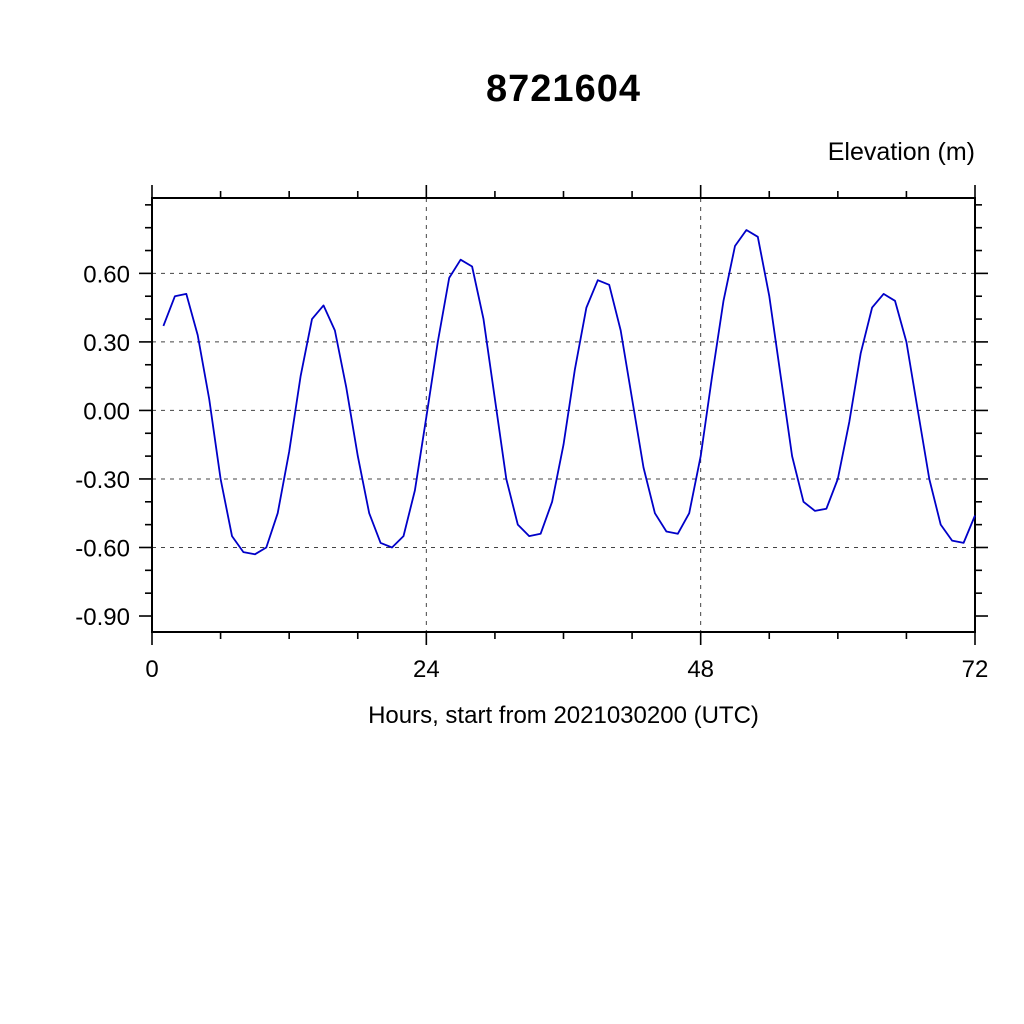 This screenshot has height=1024, width=1024. What do you see at coordinates (700, 669) in the screenshot?
I see `x-tick-label: 48` at bounding box center [700, 669].